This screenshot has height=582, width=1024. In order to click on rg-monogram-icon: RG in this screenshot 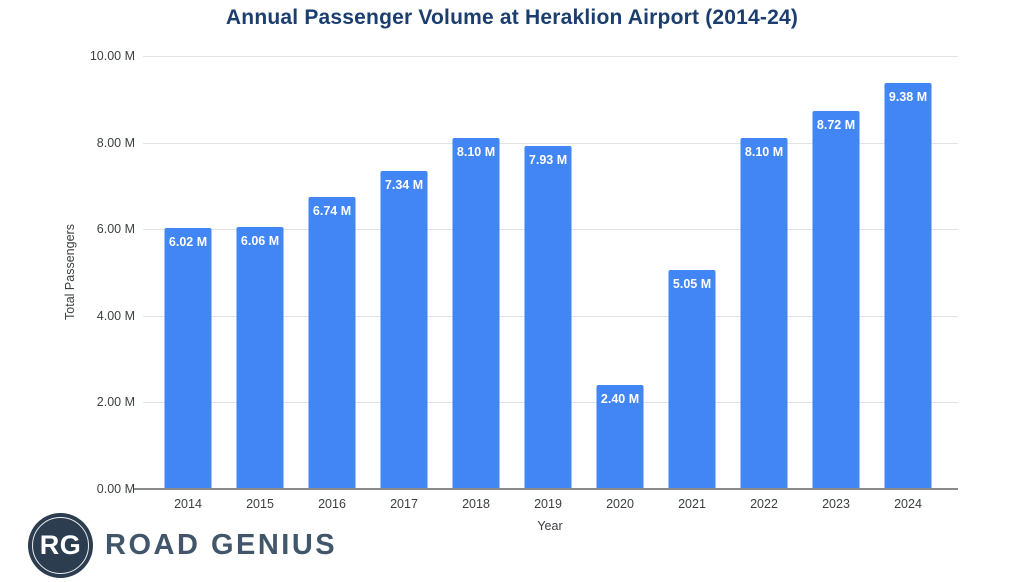, I will do `click(60, 545)`.